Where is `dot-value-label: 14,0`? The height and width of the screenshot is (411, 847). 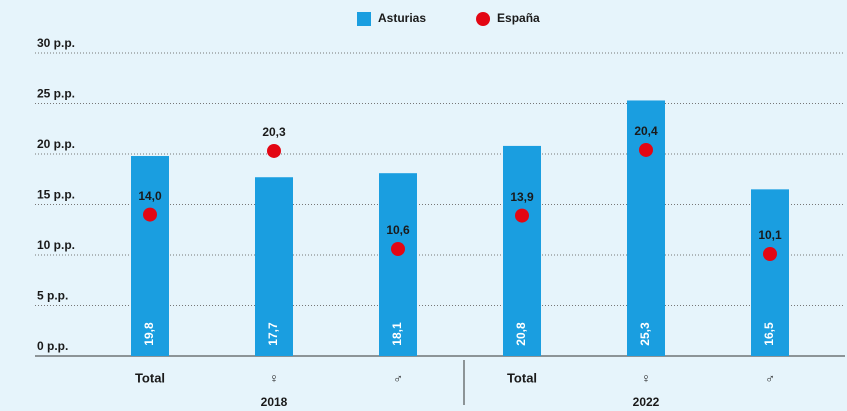 dot-value-label: 14,0 is located at coordinates (150, 196).